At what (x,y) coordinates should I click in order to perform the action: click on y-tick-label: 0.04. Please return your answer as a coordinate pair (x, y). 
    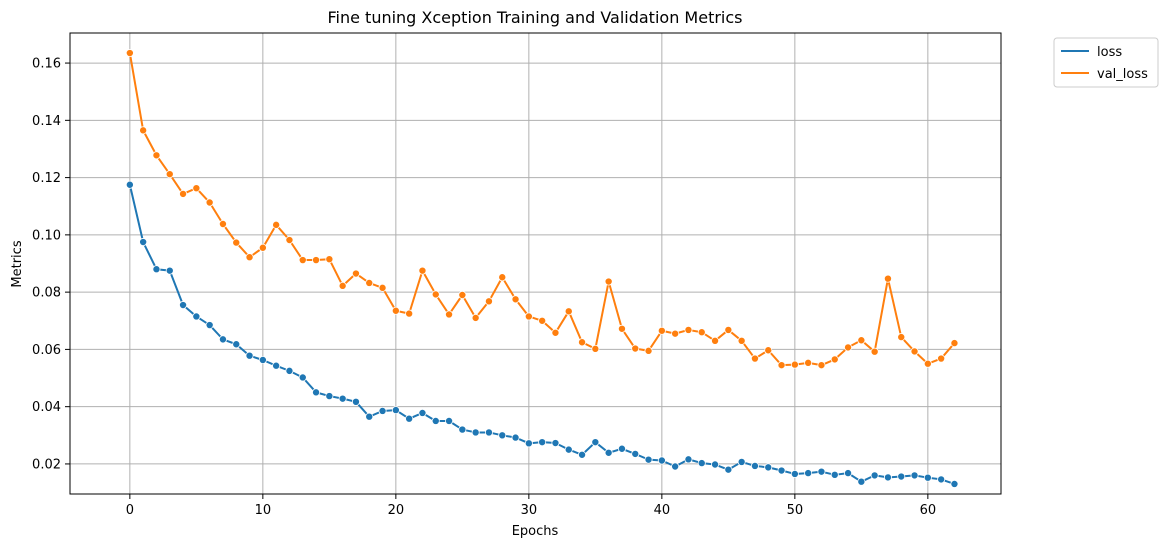
    Looking at the image, I should click on (46, 407).